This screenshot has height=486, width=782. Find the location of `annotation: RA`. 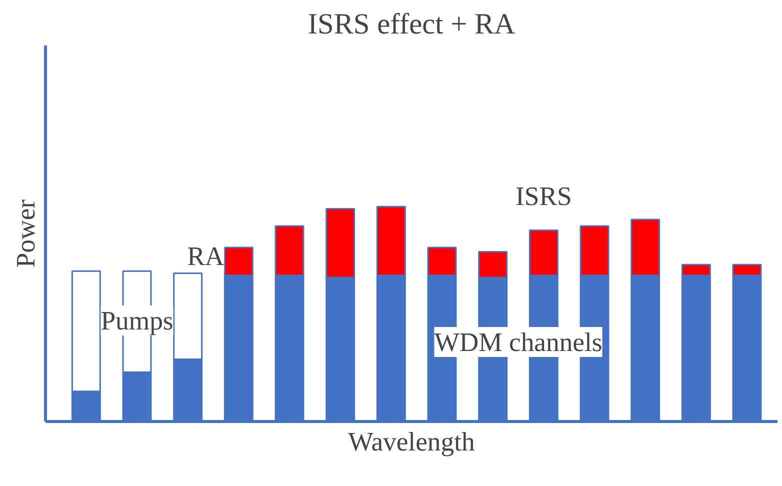

annotation: RA is located at coordinates (206, 256).